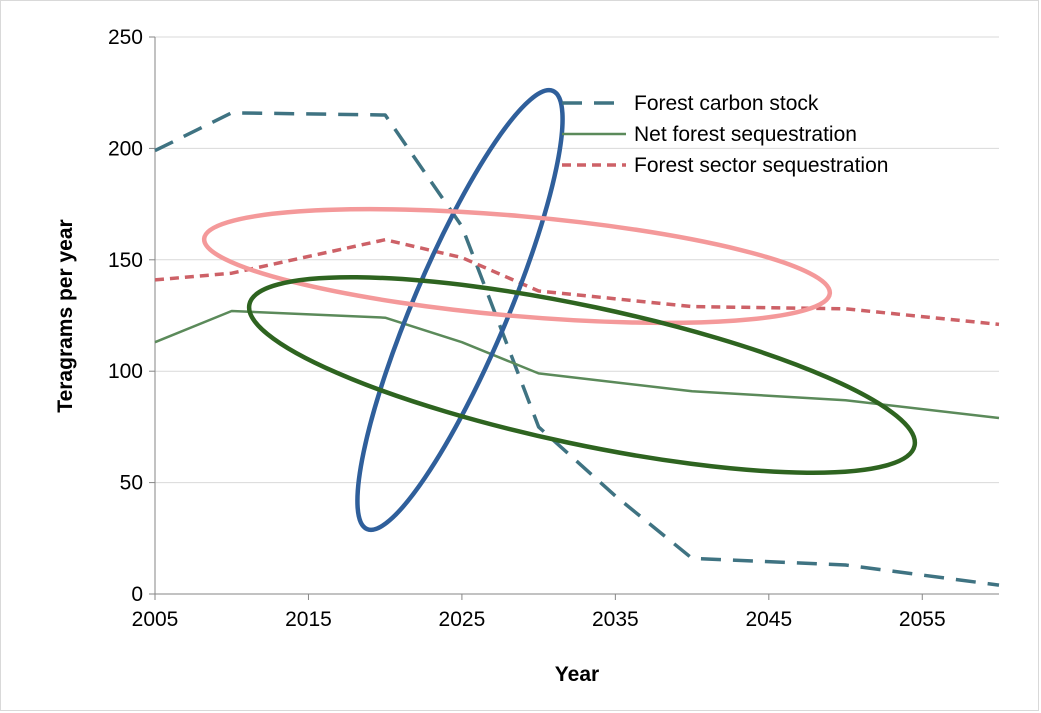  Describe the element at coordinates (768, 619) in the screenshot. I see `x-tick-label: 2045` at that location.